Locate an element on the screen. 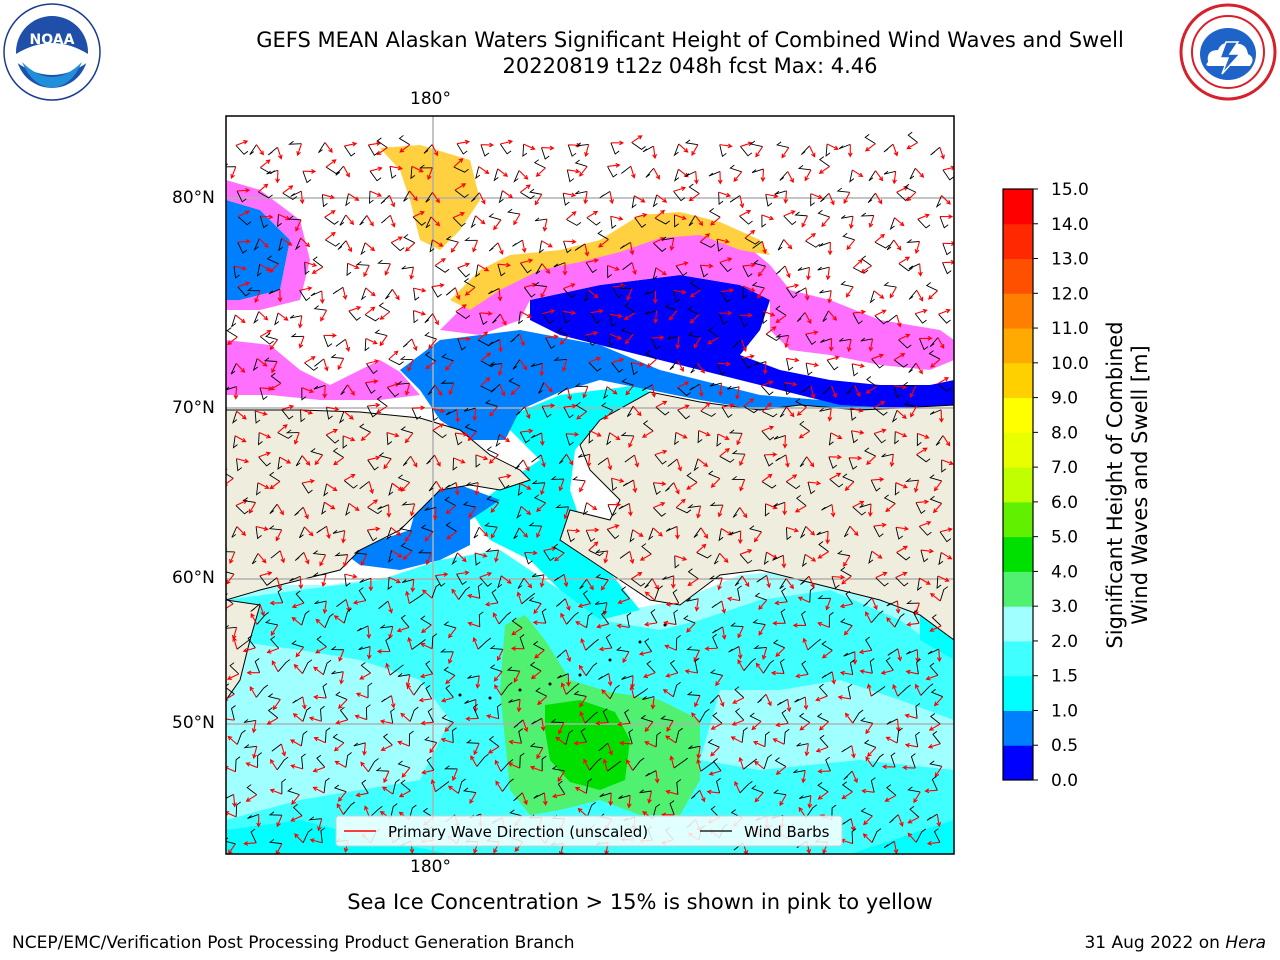 This screenshot has width=1280, height=960. colorbar-tick-label: 11.0 is located at coordinates (1070, 329).